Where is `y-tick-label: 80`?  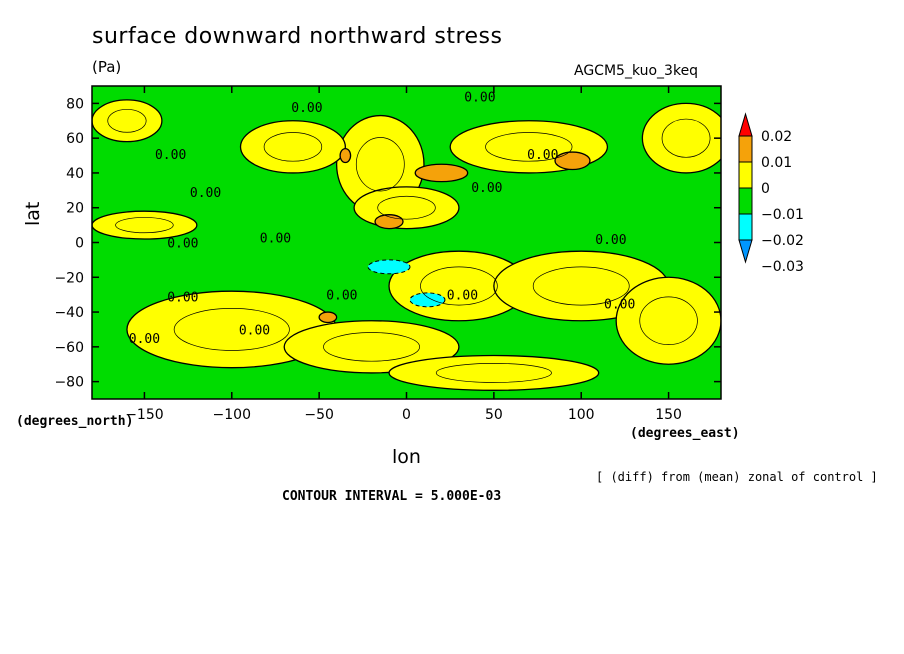 y-tick-label: 80 is located at coordinates (75, 104).